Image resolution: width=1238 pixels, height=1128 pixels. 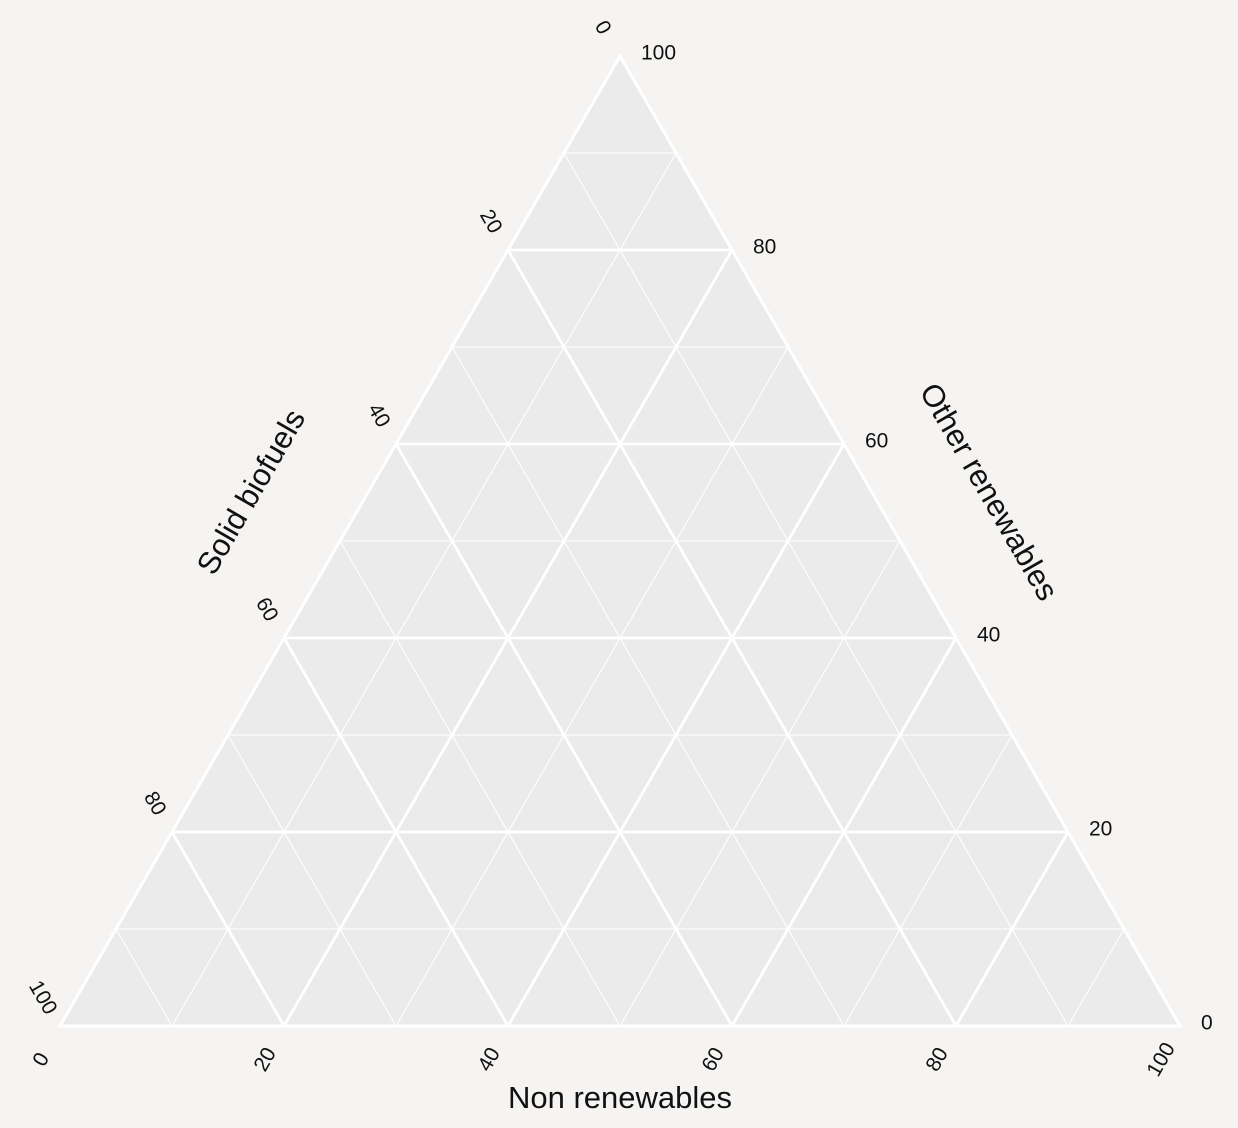 What do you see at coordinates (764, 247) in the screenshot?
I see `tick-other-renewables-80: 80` at bounding box center [764, 247].